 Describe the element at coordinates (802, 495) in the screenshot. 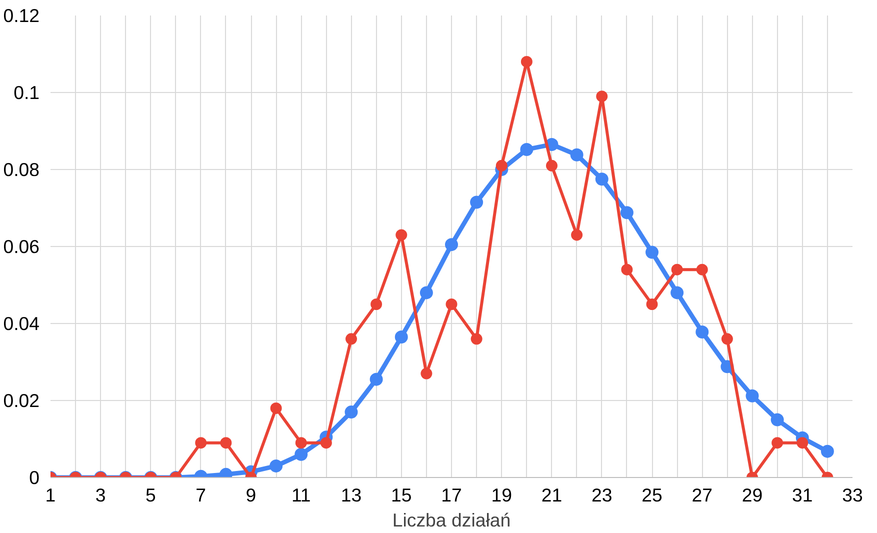

I see `x-tick-label: 31` at that location.